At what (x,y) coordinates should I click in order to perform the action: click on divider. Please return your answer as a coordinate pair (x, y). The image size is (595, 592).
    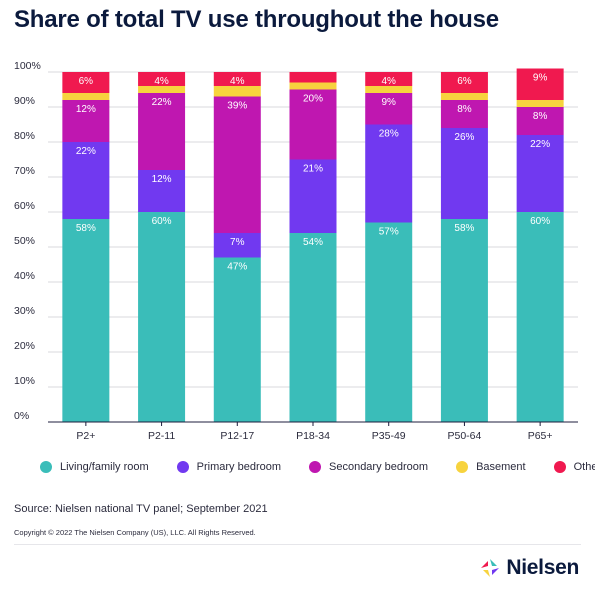
    Looking at the image, I should click on (297, 544).